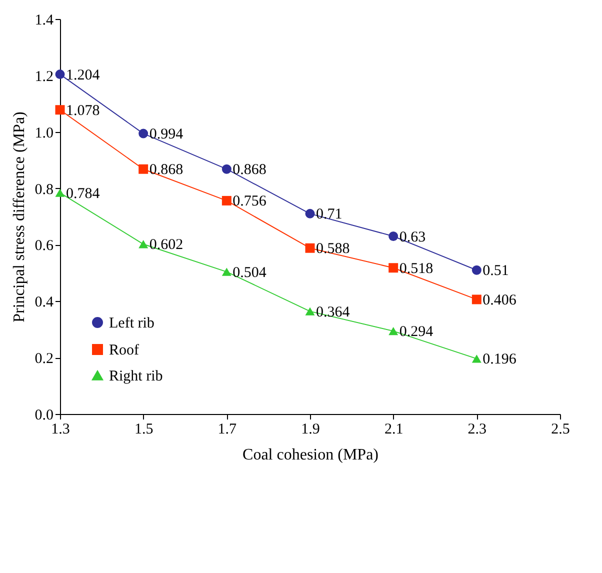  Describe the element at coordinates (44, 359) in the screenshot. I see `y-tick-label: 0.2` at that location.